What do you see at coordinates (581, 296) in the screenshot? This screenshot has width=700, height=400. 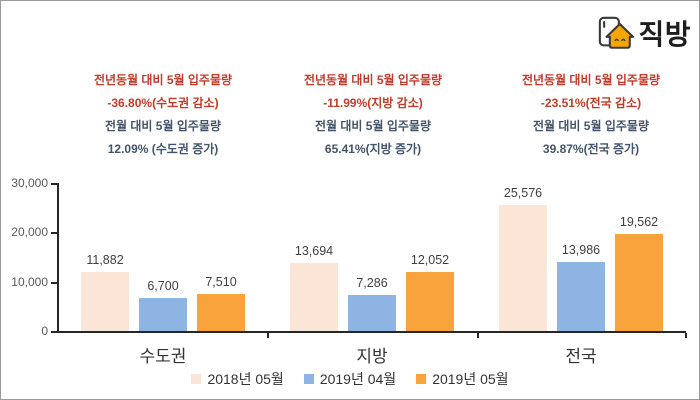 I see `bar-전국-2019년 04월` at bounding box center [581, 296].